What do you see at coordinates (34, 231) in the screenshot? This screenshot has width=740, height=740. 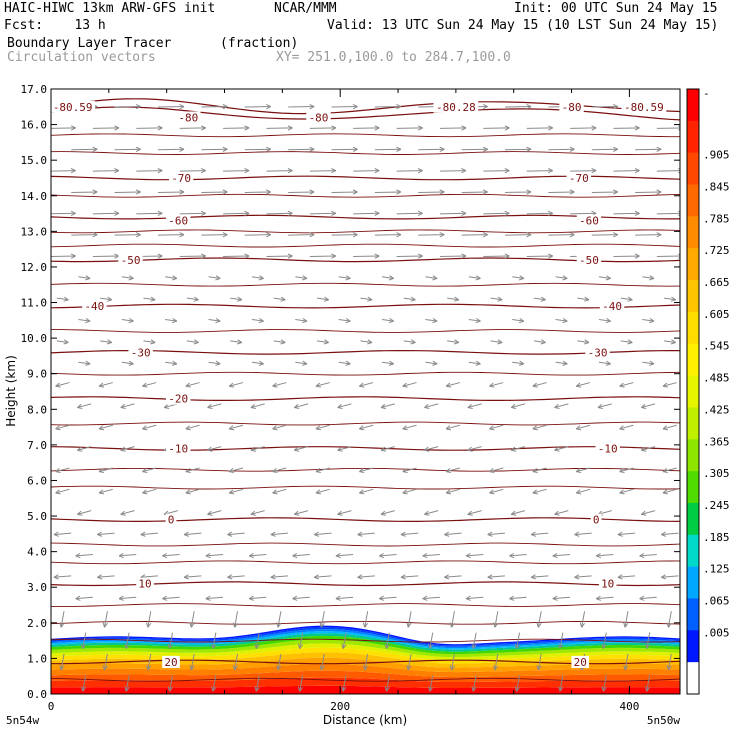 I see `y-tick-label: 13.0` at bounding box center [34, 231].